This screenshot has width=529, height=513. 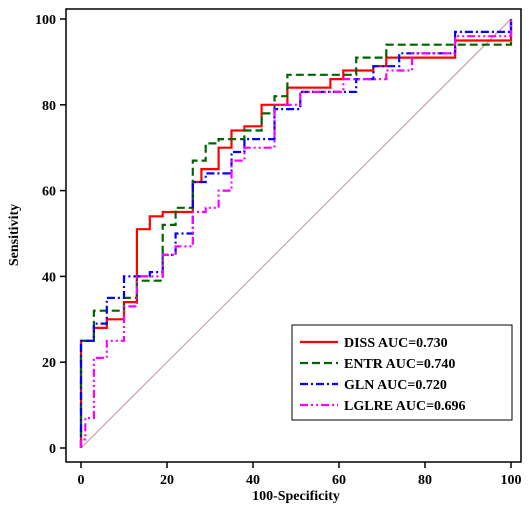 What do you see at coordinates (396, 343) in the screenshot?
I see `legend-label: DISS AUC=0.730` at bounding box center [396, 343].